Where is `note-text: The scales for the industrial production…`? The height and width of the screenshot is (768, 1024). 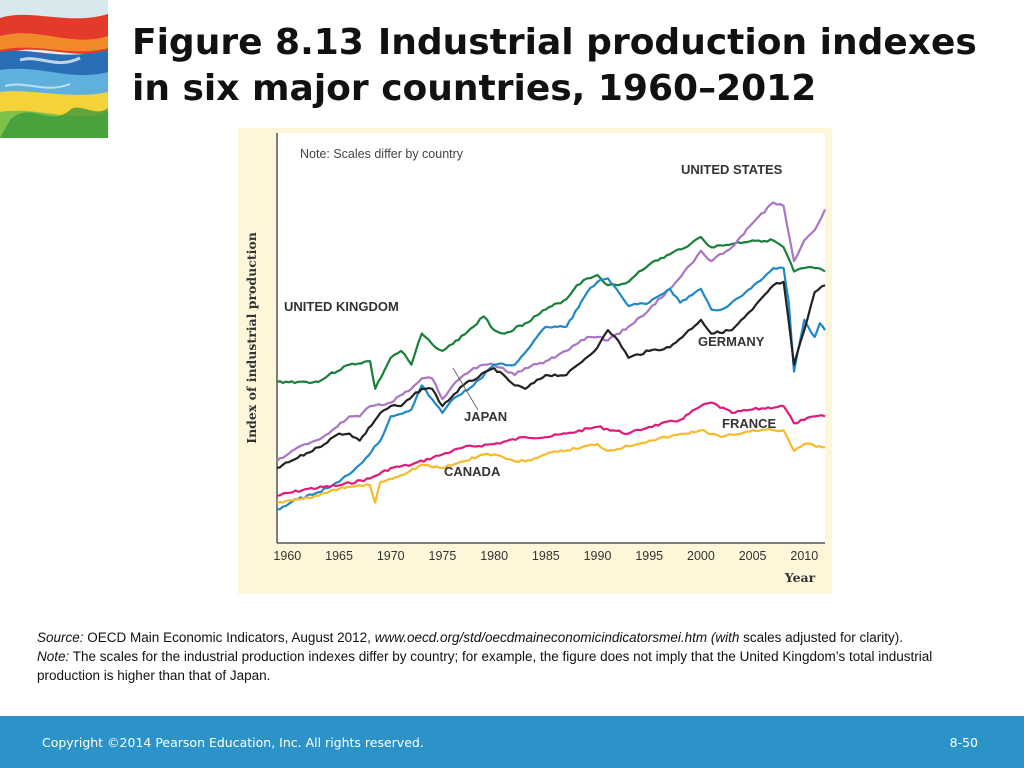
note-text: The scales for the industrial production… is located at coordinates (485, 666).